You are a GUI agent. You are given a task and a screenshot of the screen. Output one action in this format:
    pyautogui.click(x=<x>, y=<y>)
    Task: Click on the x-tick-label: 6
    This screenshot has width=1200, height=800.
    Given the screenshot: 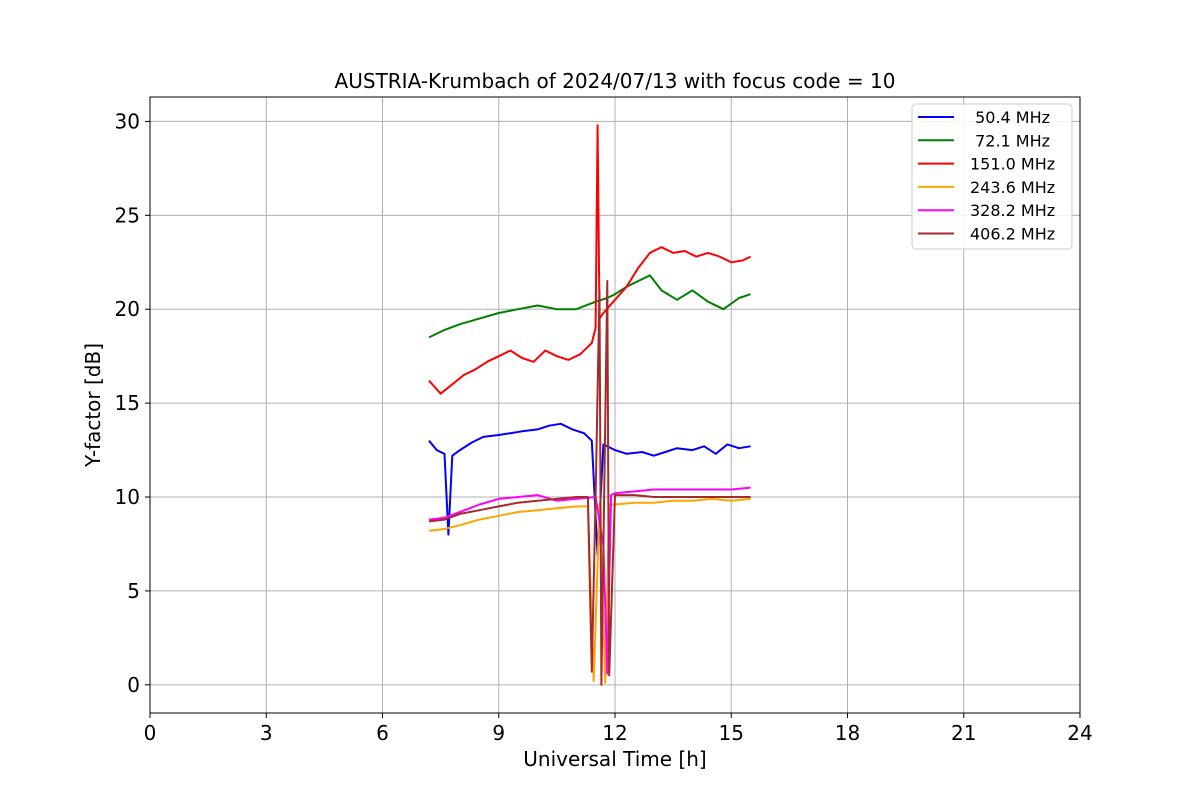 What is the action you would take?
    pyautogui.click(x=382, y=733)
    